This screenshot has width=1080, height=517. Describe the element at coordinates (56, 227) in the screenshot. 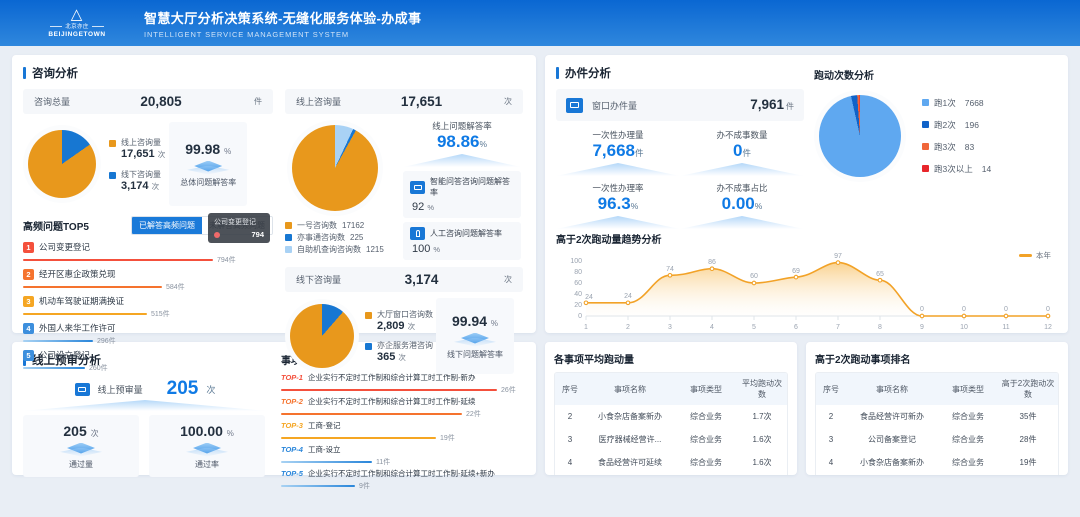

I see `top5-title: 高频问题TOP5` at that location.